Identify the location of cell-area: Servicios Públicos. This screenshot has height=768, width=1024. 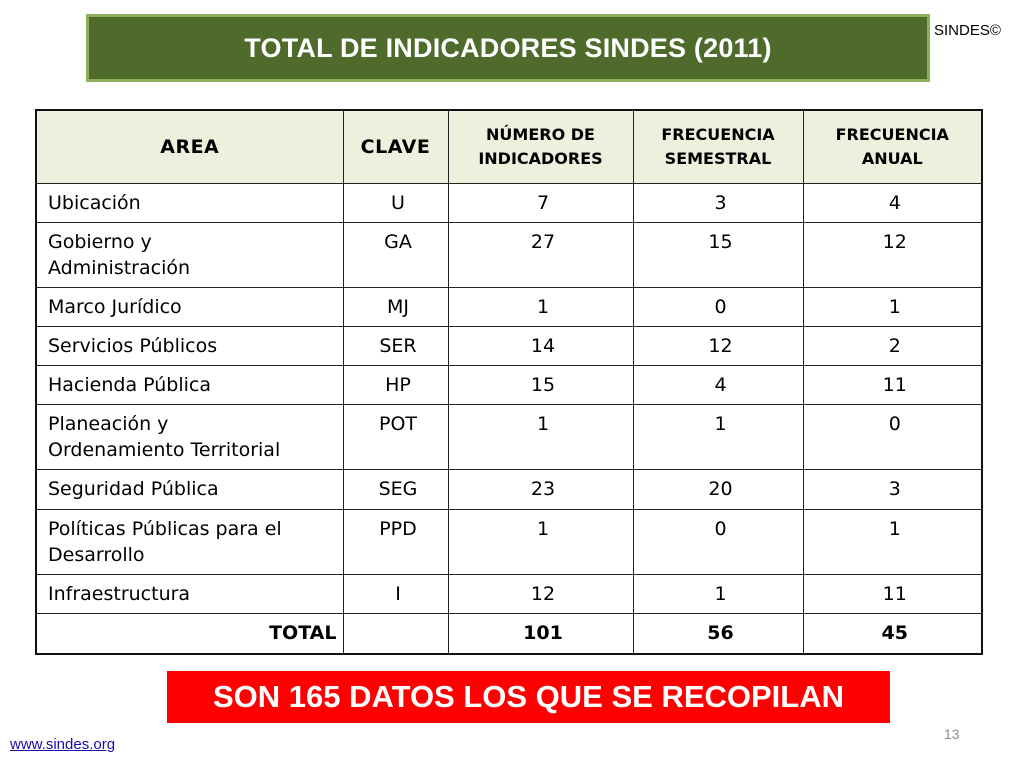
(189, 345).